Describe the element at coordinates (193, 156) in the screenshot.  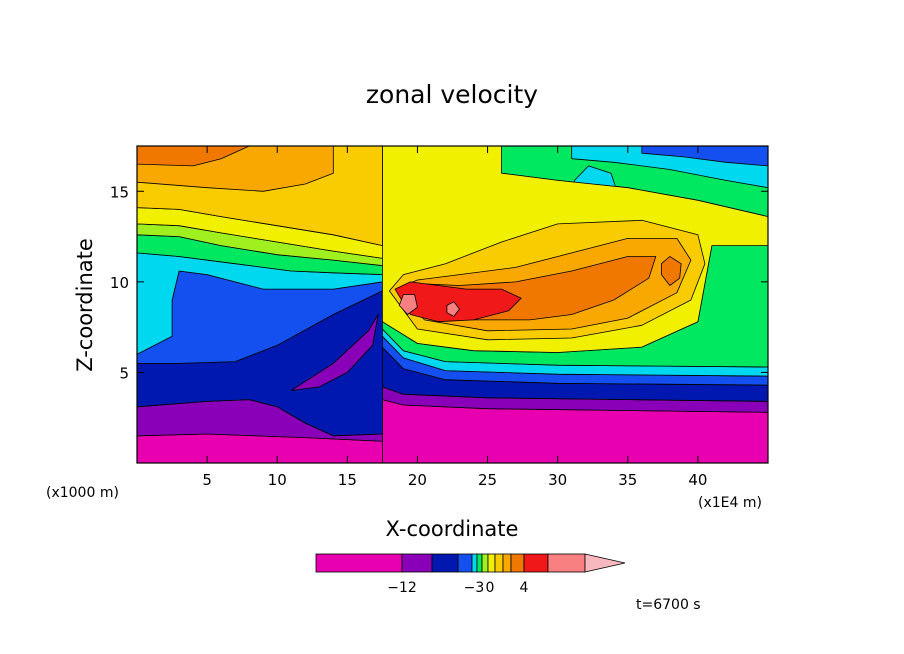
I see `contour-region-dark-orange-top-left` at that location.